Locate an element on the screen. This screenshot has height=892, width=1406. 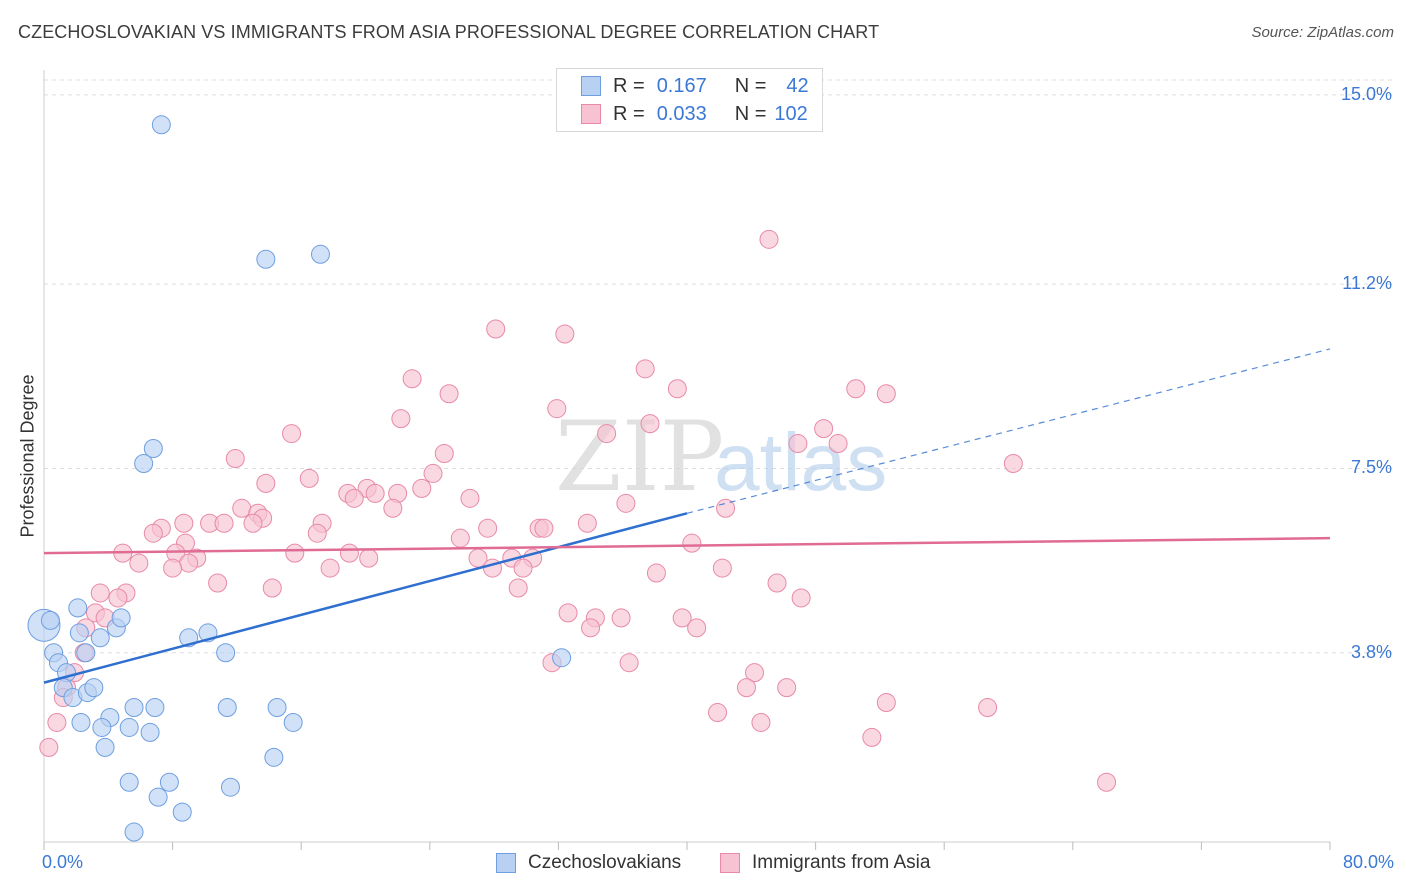
bottom-legend-czechoslovakians: Czechoslovakians is located at coordinates (588, 863).